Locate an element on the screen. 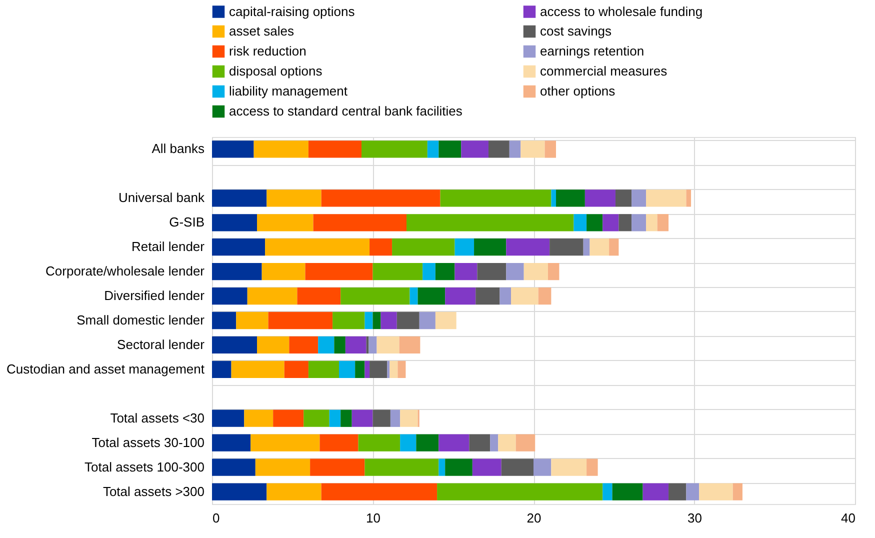 The image size is (875, 538). legend-label: disposal options is located at coordinates (276, 71).